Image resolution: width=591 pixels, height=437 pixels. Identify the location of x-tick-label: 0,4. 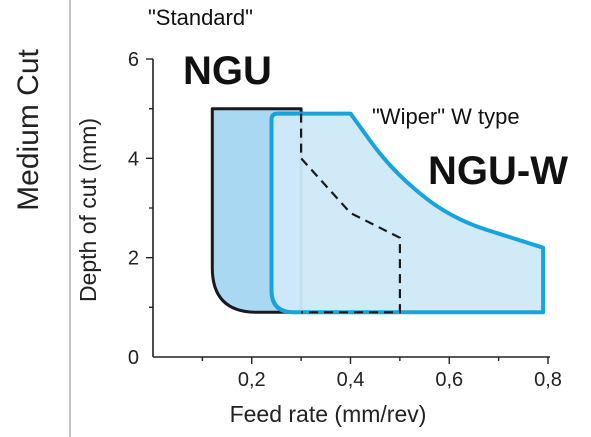
(351, 380).